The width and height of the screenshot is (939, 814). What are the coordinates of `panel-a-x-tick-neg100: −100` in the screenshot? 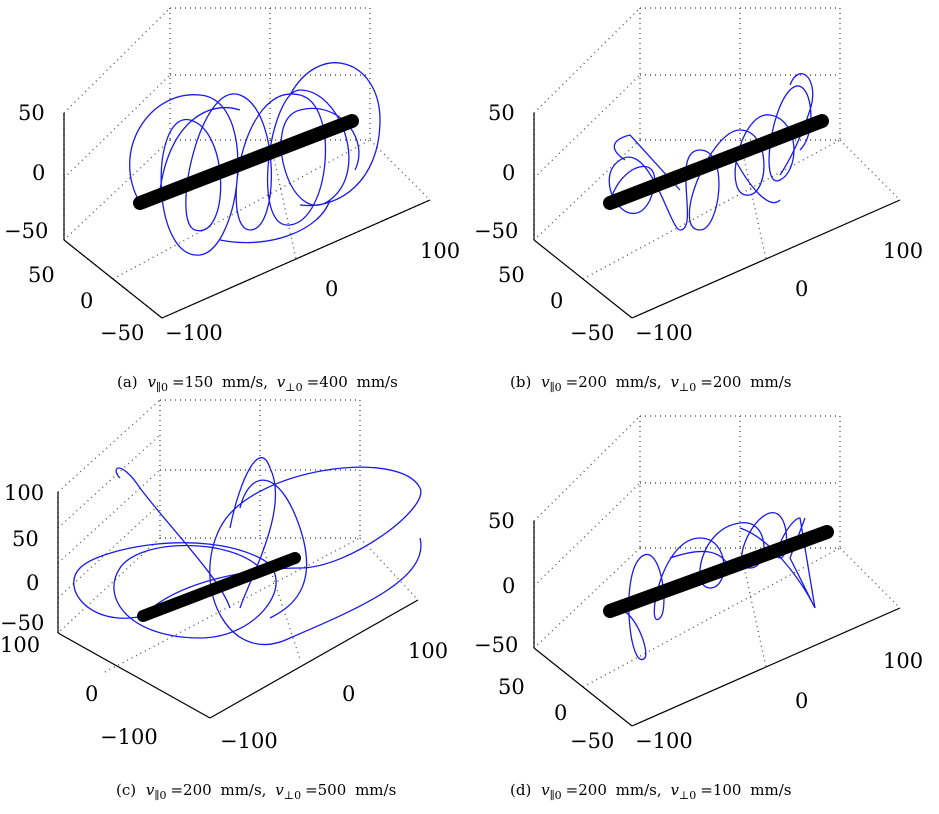 It's located at (194, 333).